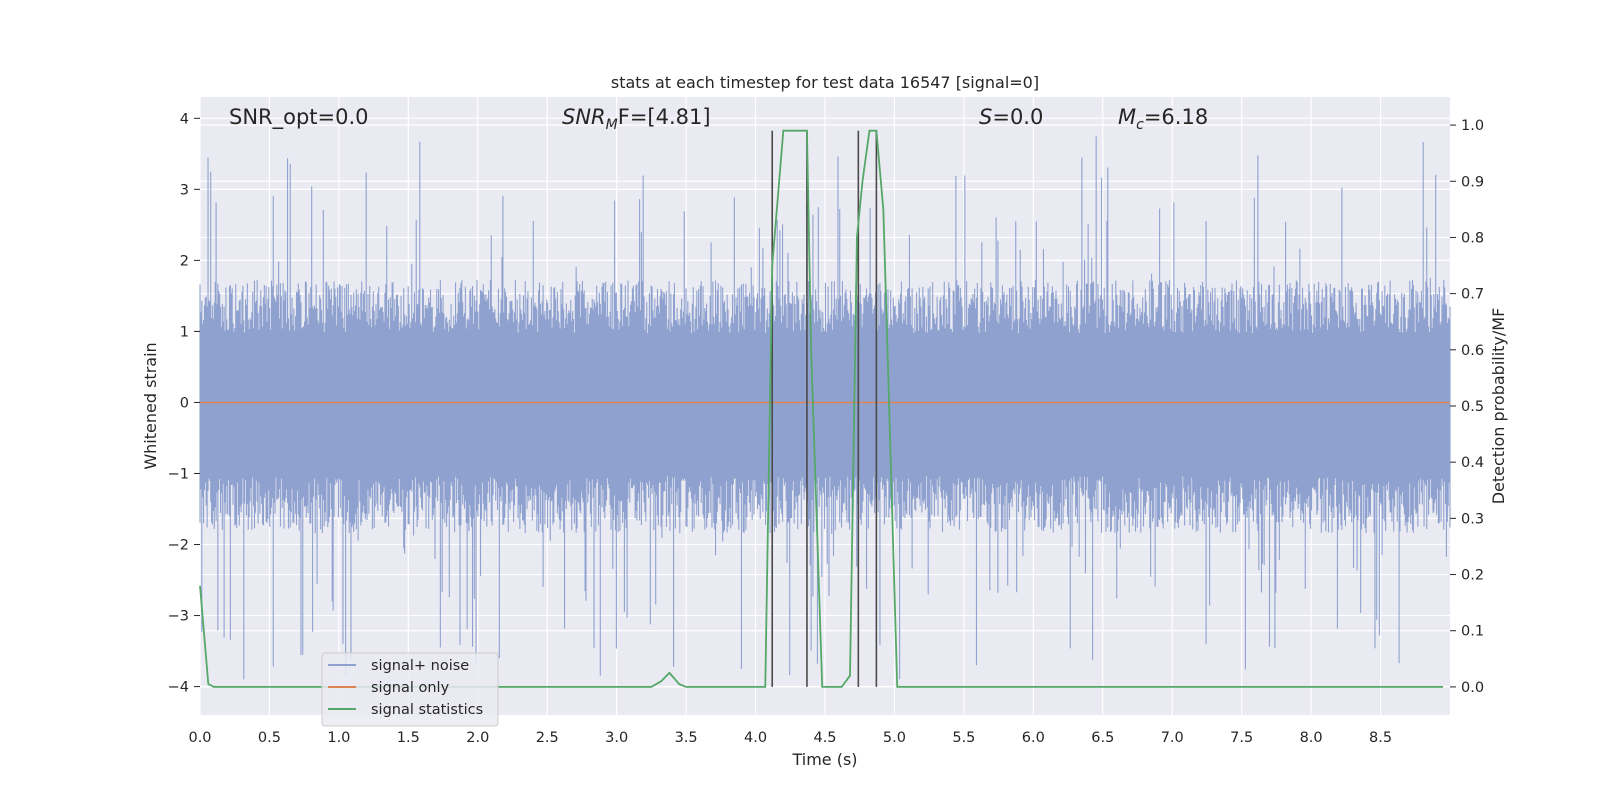  Describe the element at coordinates (420, 666) in the screenshot. I see `legend-label-signal-noise: signal+ noise` at that location.